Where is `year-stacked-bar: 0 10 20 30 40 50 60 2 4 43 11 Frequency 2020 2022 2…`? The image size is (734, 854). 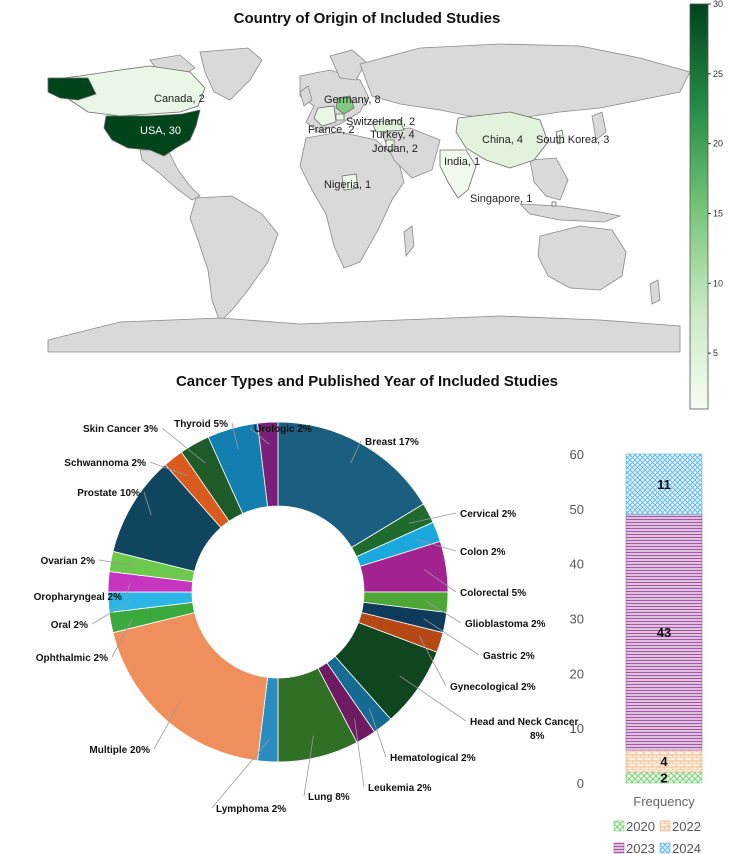
year-stacked-bar: 0 10 20 30 40 50 60 2 4 43 11 Frequency 2020 2022 2… is located at coordinates (636, 650).